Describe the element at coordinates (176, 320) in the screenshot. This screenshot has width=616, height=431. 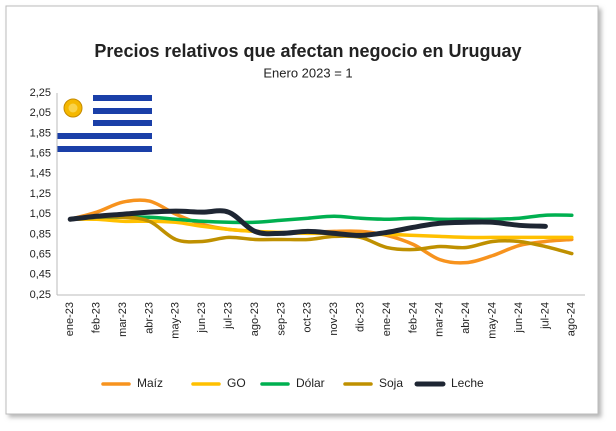
I see `x-tick-label: may-23` at that location.